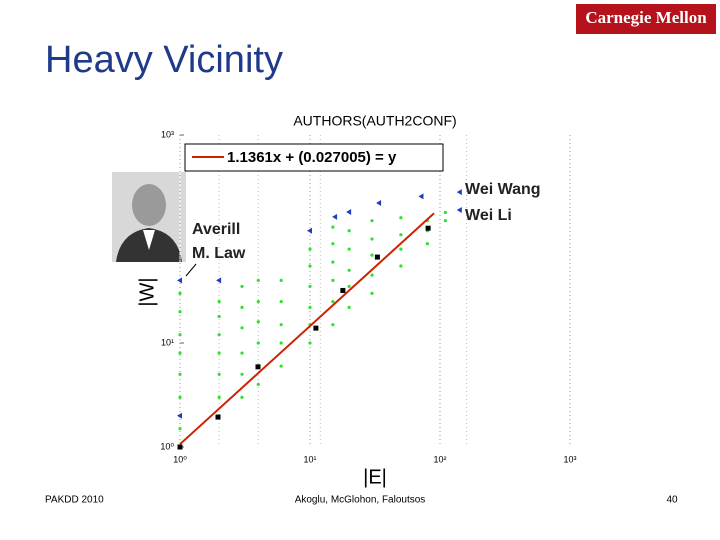 The height and width of the screenshot is (540, 720). Describe the element at coordinates (219, 253) in the screenshot. I see `annotation: M. Law` at that location.